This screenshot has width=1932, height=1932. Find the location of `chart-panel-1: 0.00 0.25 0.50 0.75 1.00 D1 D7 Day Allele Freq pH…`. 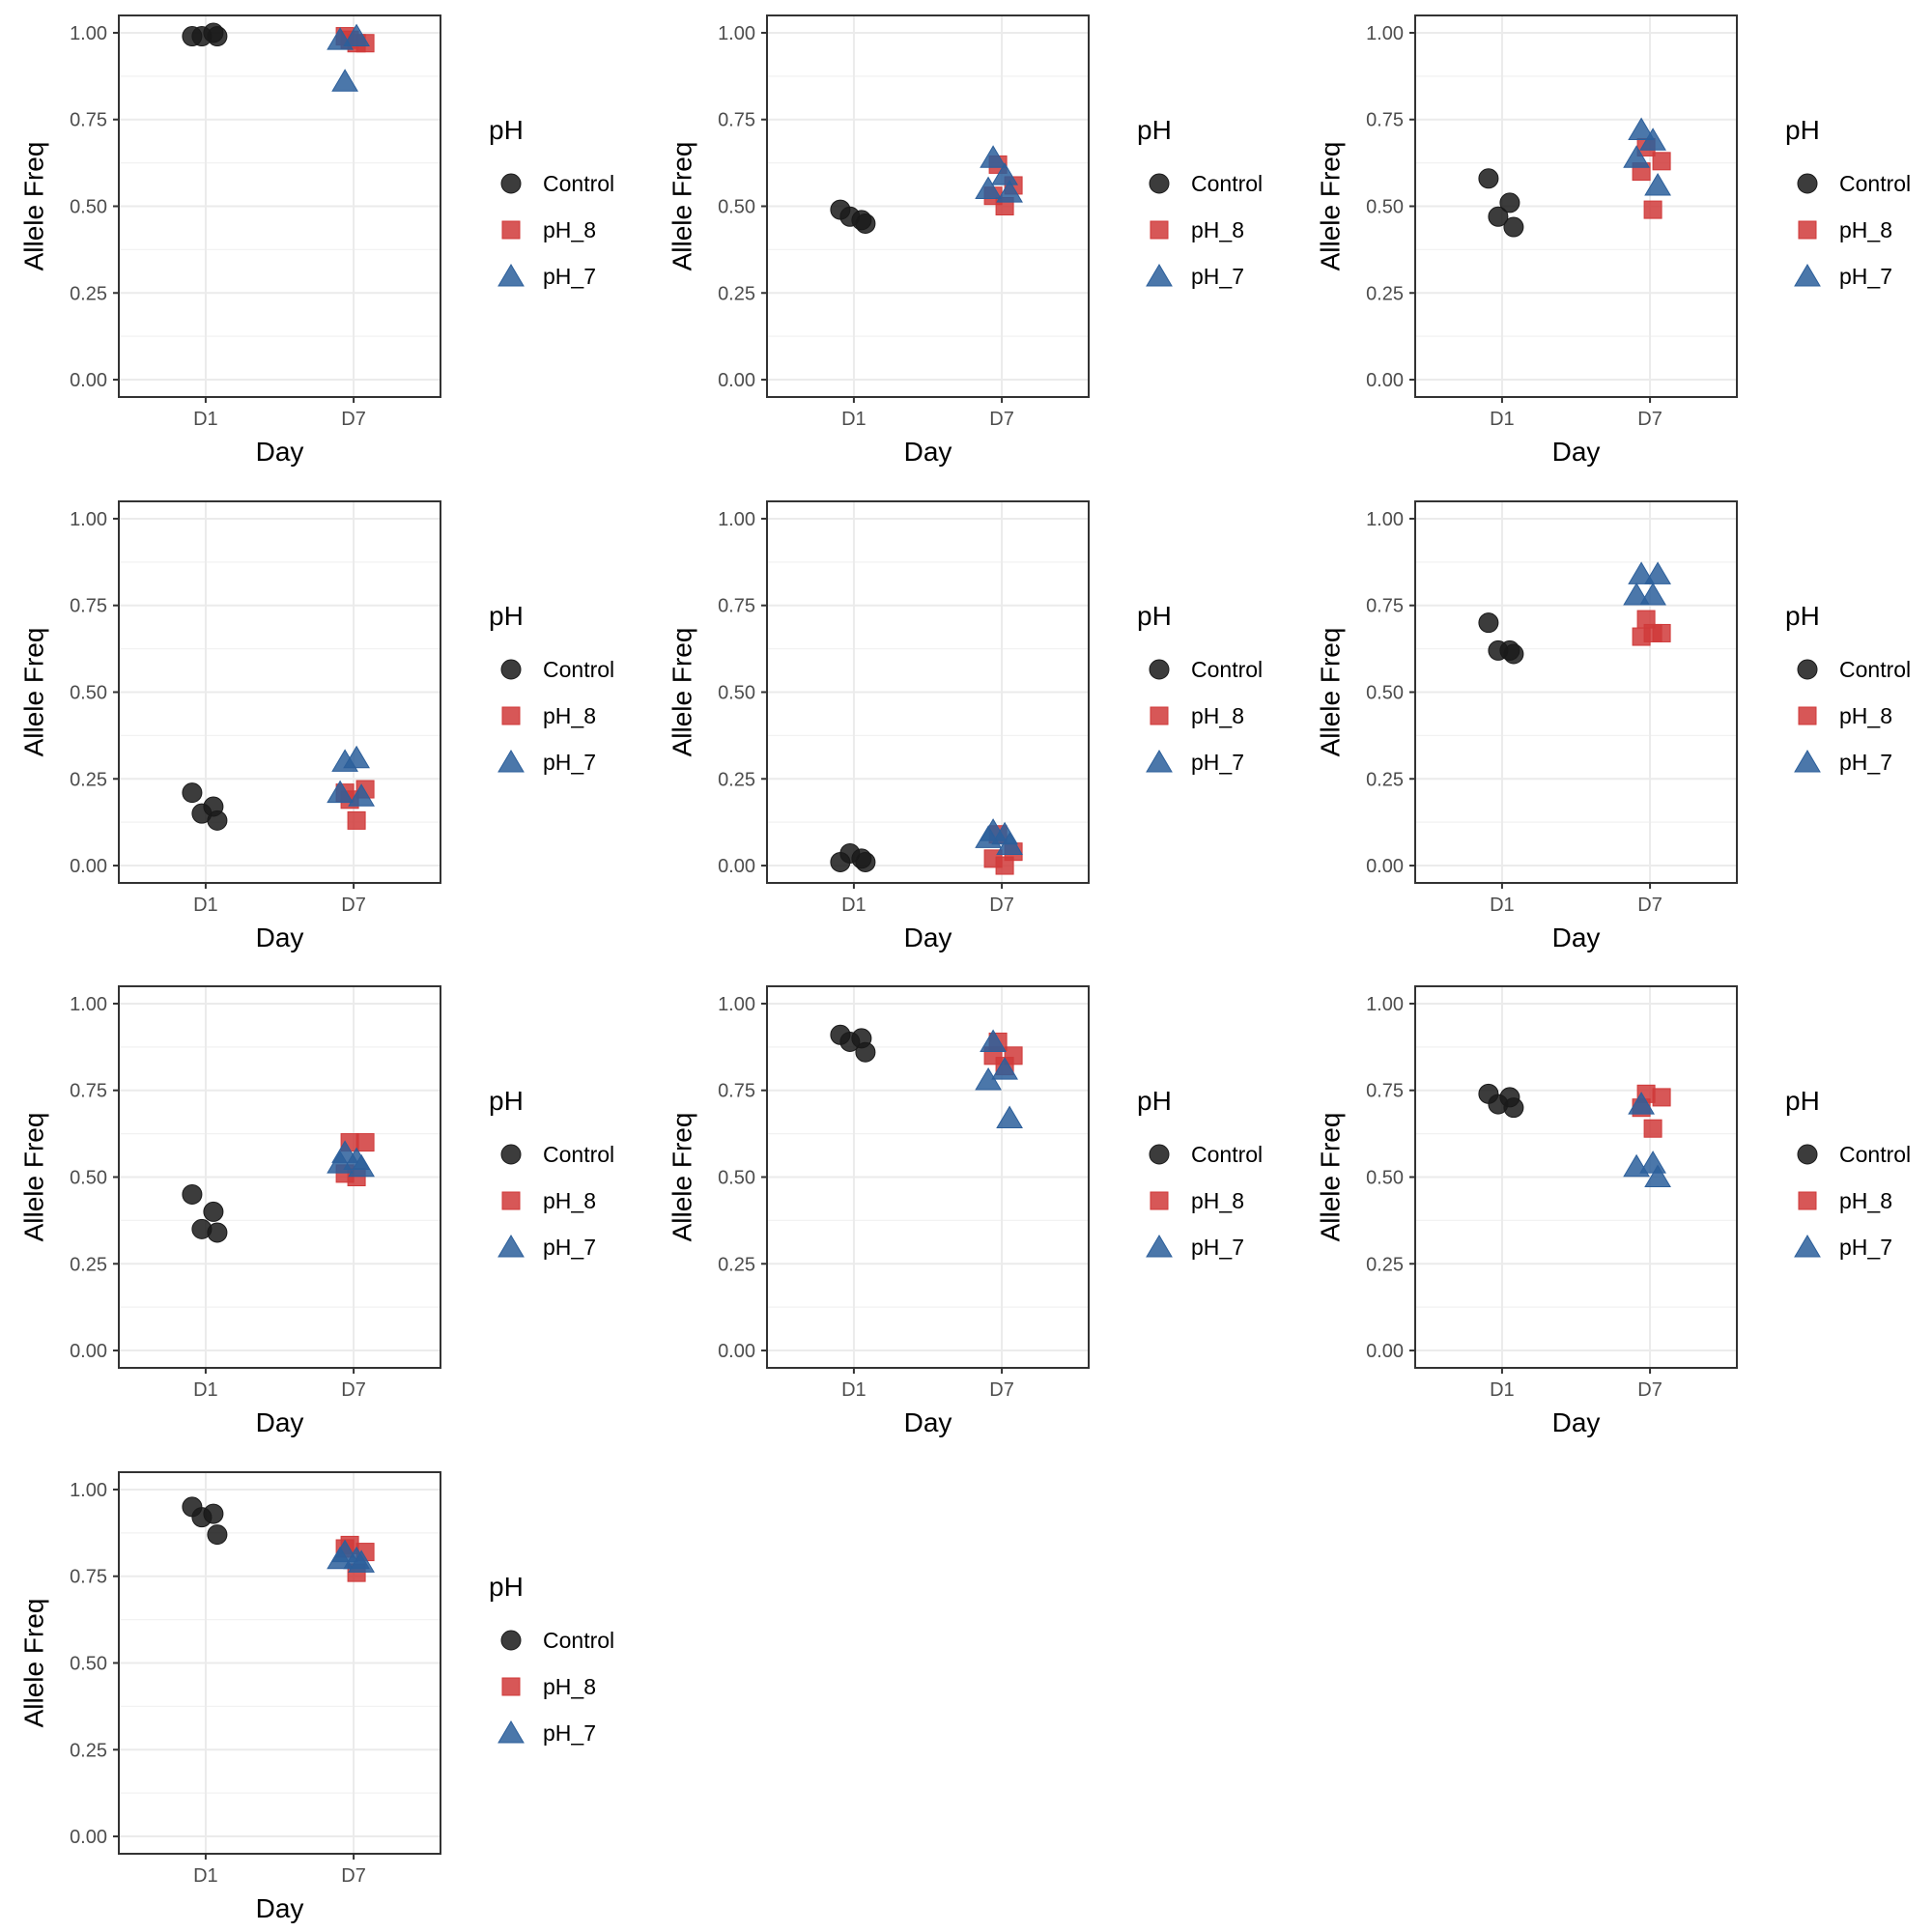

chart-panel-1: 0.00 0.25 0.50 0.75 1.00 D1 D7 Day Allele Freq pH… is located at coordinates (316, 240).